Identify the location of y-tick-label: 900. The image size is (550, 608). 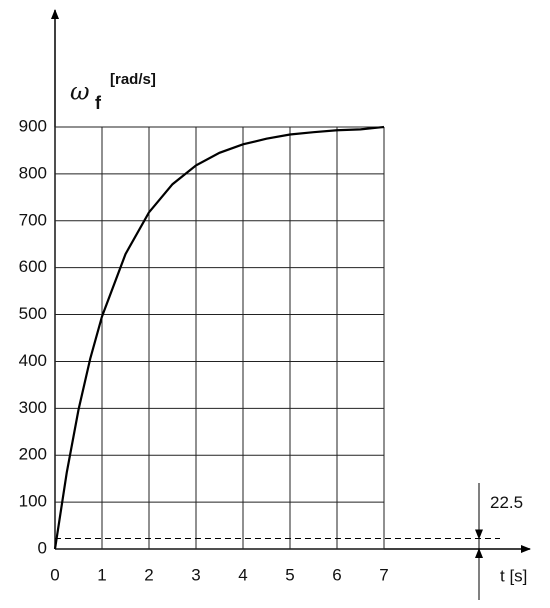
(33, 125).